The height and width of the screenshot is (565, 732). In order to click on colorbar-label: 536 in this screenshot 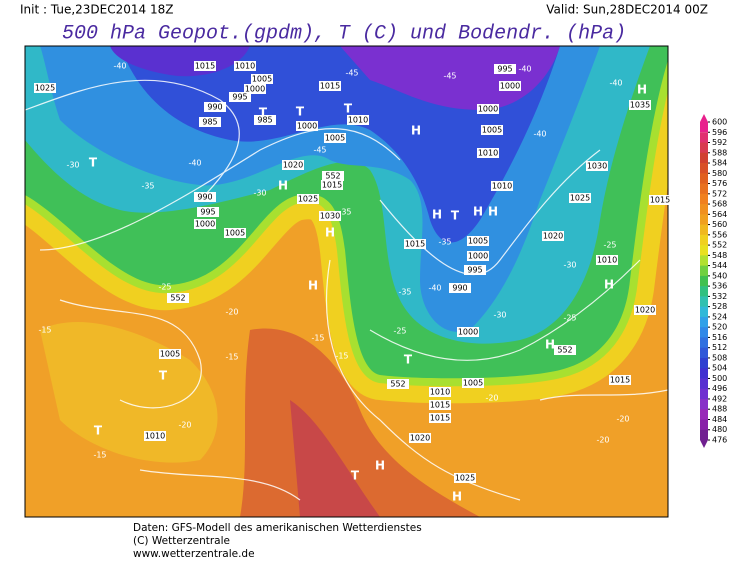, I will do `click(719, 286)`.